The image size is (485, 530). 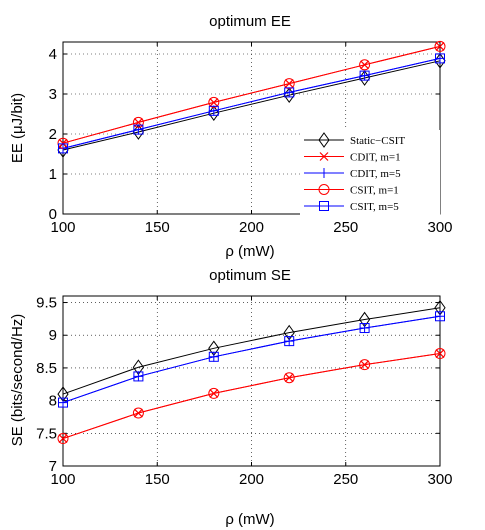 What do you see at coordinates (53, 134) in the screenshot?
I see `ee-y-tick-label: 2` at bounding box center [53, 134].